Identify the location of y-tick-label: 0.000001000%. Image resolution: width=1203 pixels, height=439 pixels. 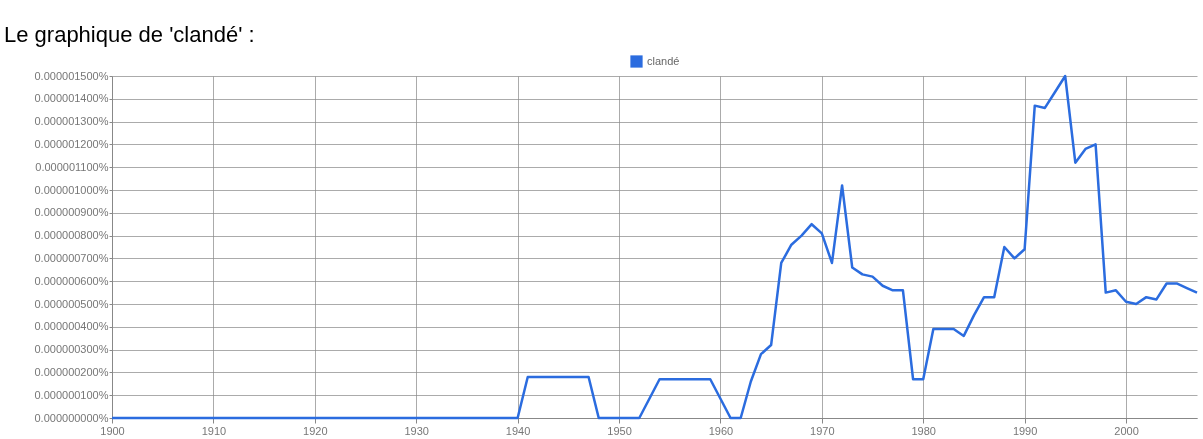
(71, 189).